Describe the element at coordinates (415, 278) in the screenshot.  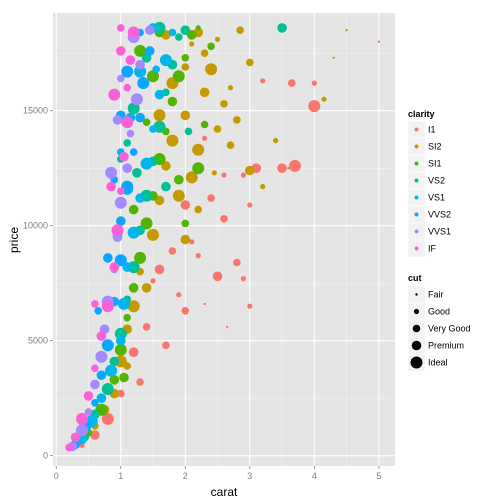
I see `legend-cut-title: cut` at that location.